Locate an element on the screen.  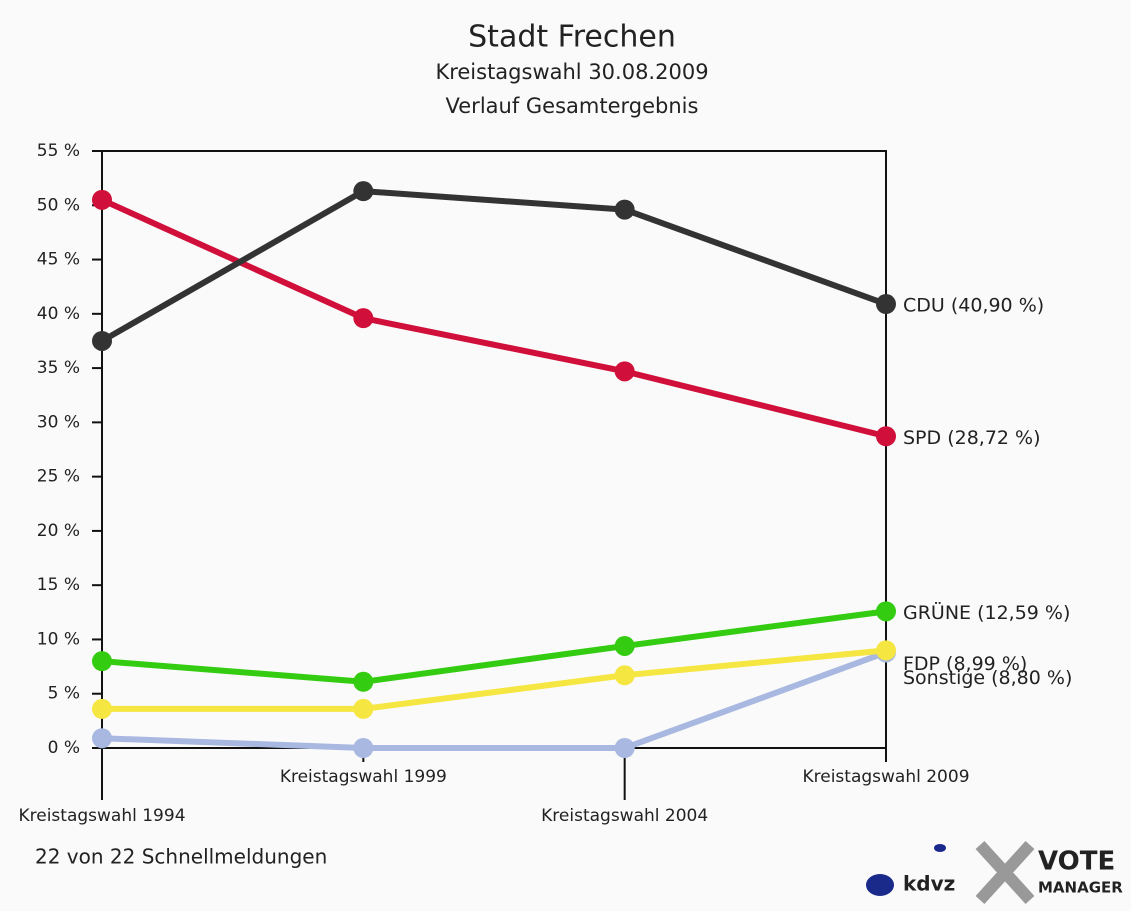
chart-title: Stadt Frechen is located at coordinates (572, 37).